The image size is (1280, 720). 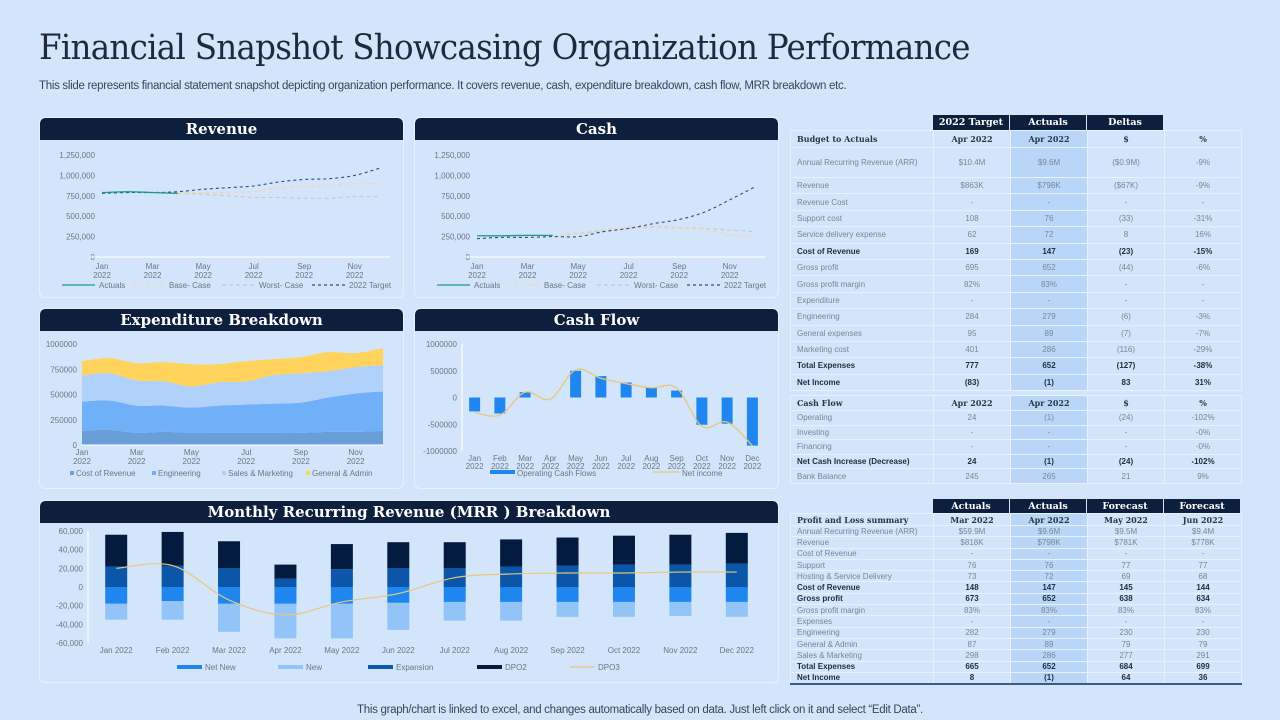 What do you see at coordinates (221, 129) in the screenshot?
I see `revenue-panel-title: Revenue` at bounding box center [221, 129].